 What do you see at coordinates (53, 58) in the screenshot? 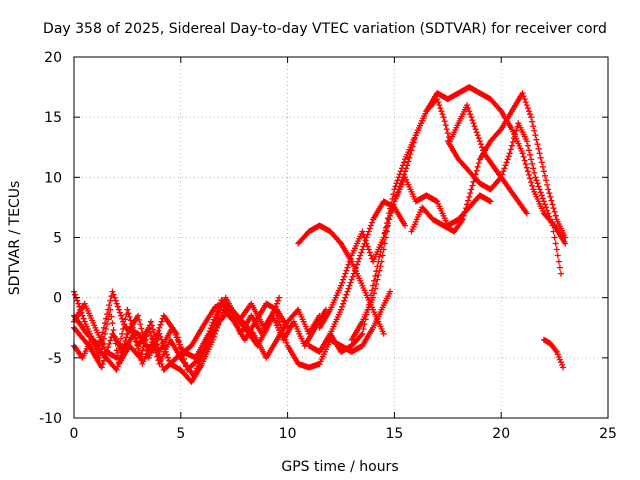
I see `y-tick-label: 20` at bounding box center [53, 58].